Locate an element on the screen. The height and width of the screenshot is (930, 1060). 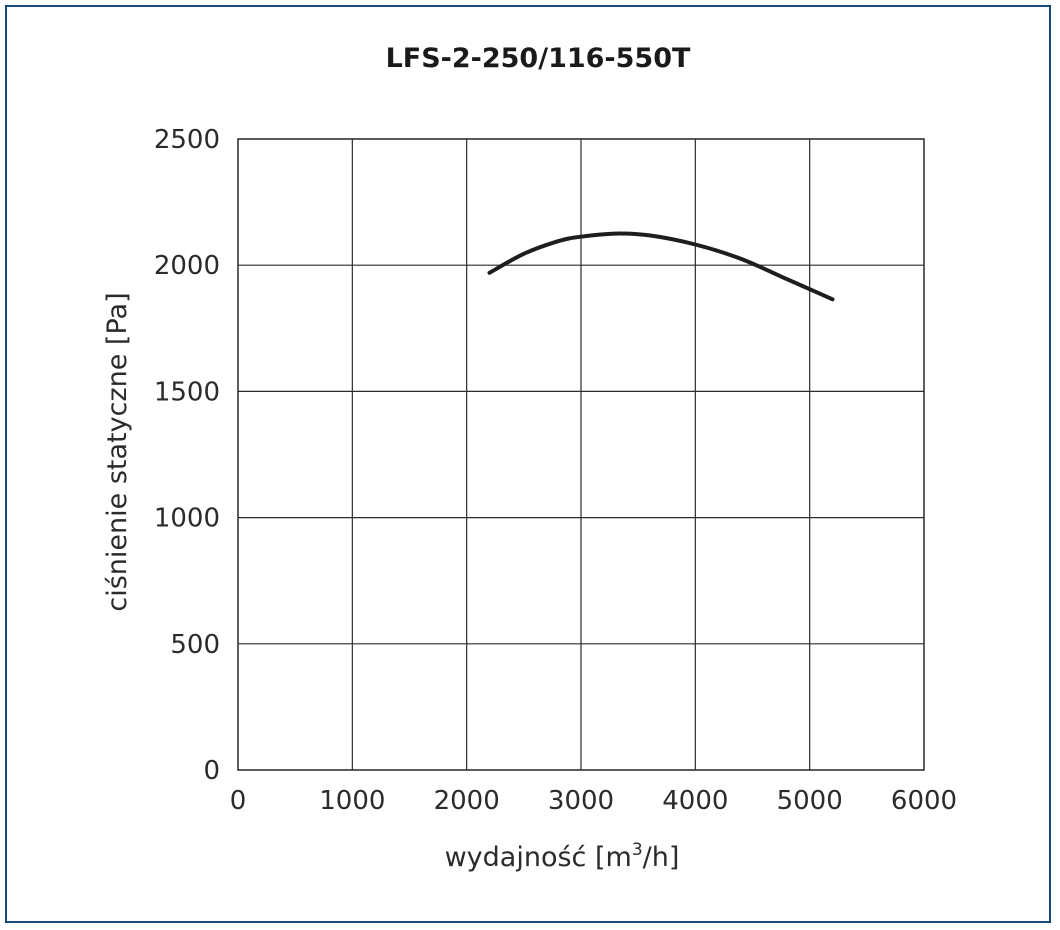
y-tick-label: 1500 is located at coordinates (187, 392).